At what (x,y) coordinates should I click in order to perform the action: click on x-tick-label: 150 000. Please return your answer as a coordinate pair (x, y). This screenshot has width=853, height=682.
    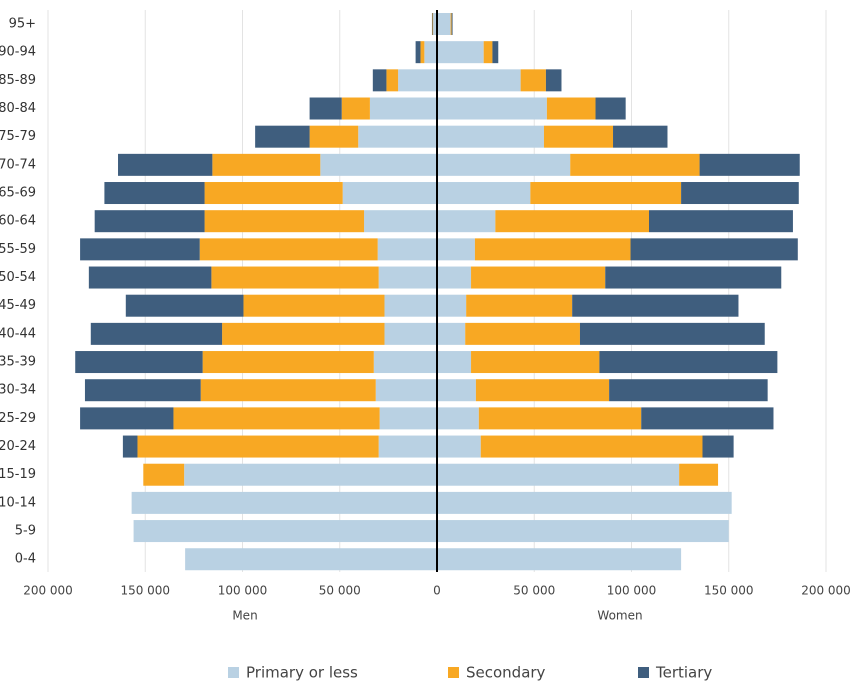
    Looking at the image, I should click on (729, 591).